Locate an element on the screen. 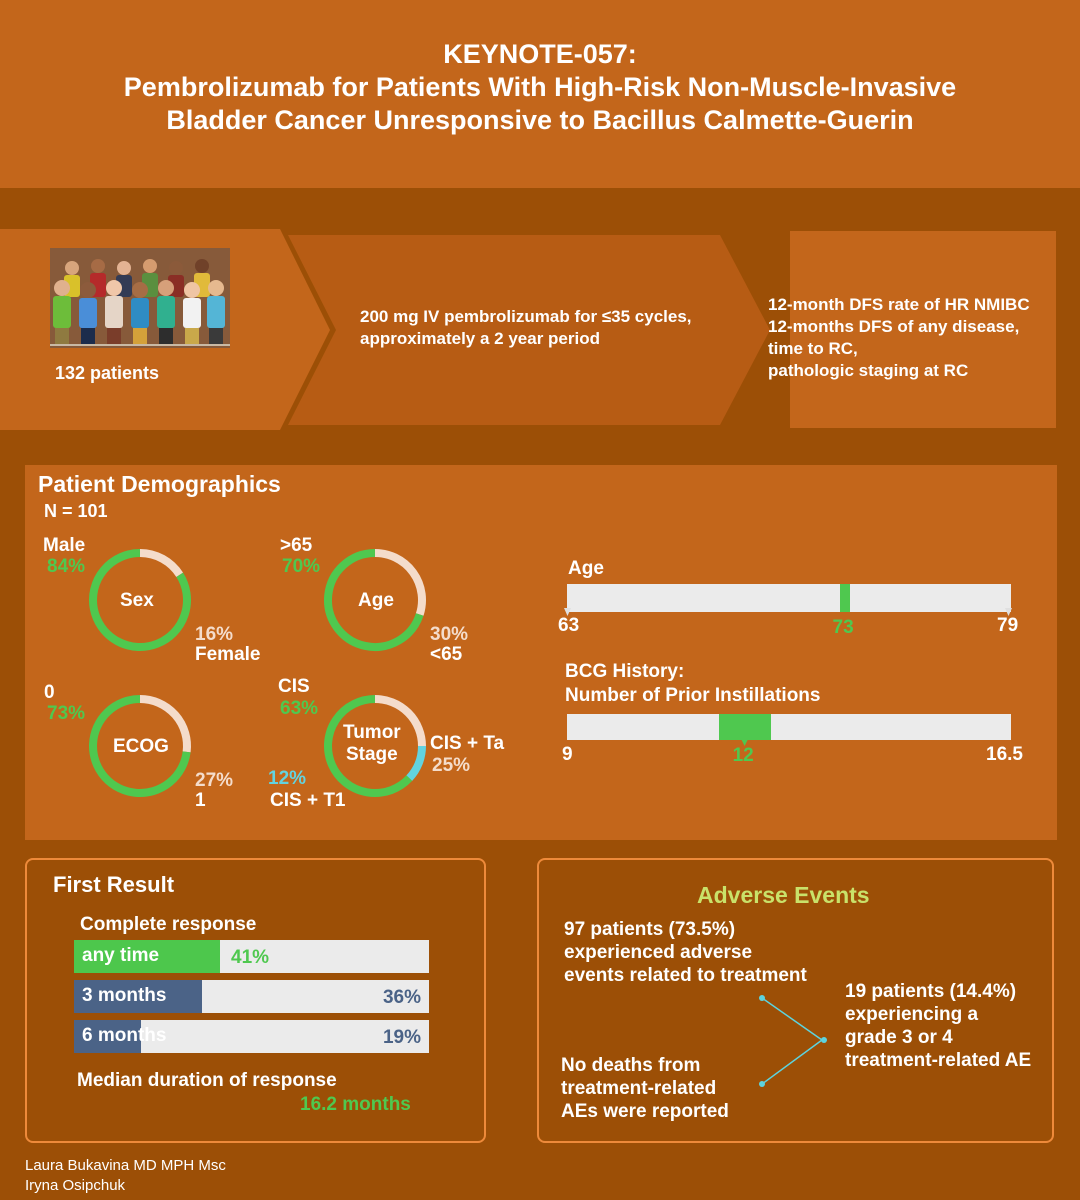  sex-male-segment is located at coordinates (140, 600).